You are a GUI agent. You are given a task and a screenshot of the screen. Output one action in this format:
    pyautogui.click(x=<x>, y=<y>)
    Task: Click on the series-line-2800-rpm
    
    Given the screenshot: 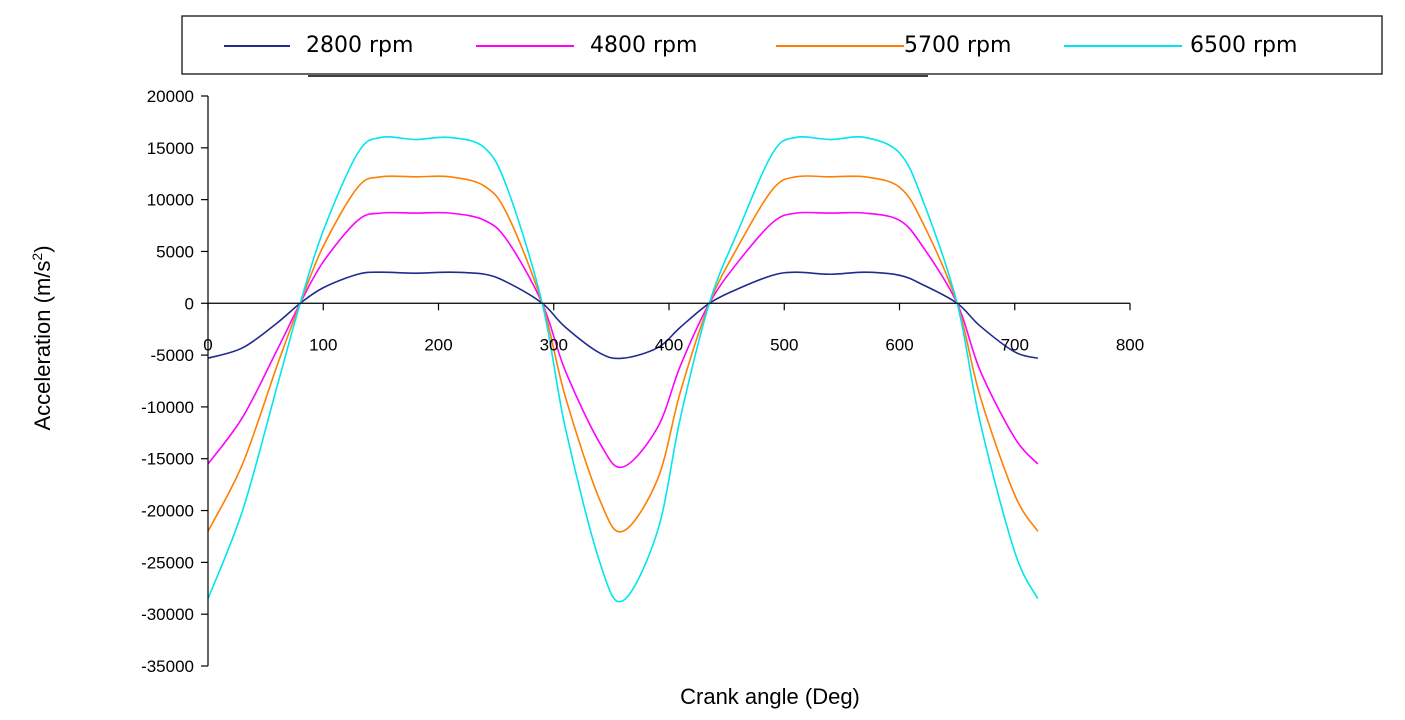 What is the action you would take?
    pyautogui.click(x=623, y=315)
    